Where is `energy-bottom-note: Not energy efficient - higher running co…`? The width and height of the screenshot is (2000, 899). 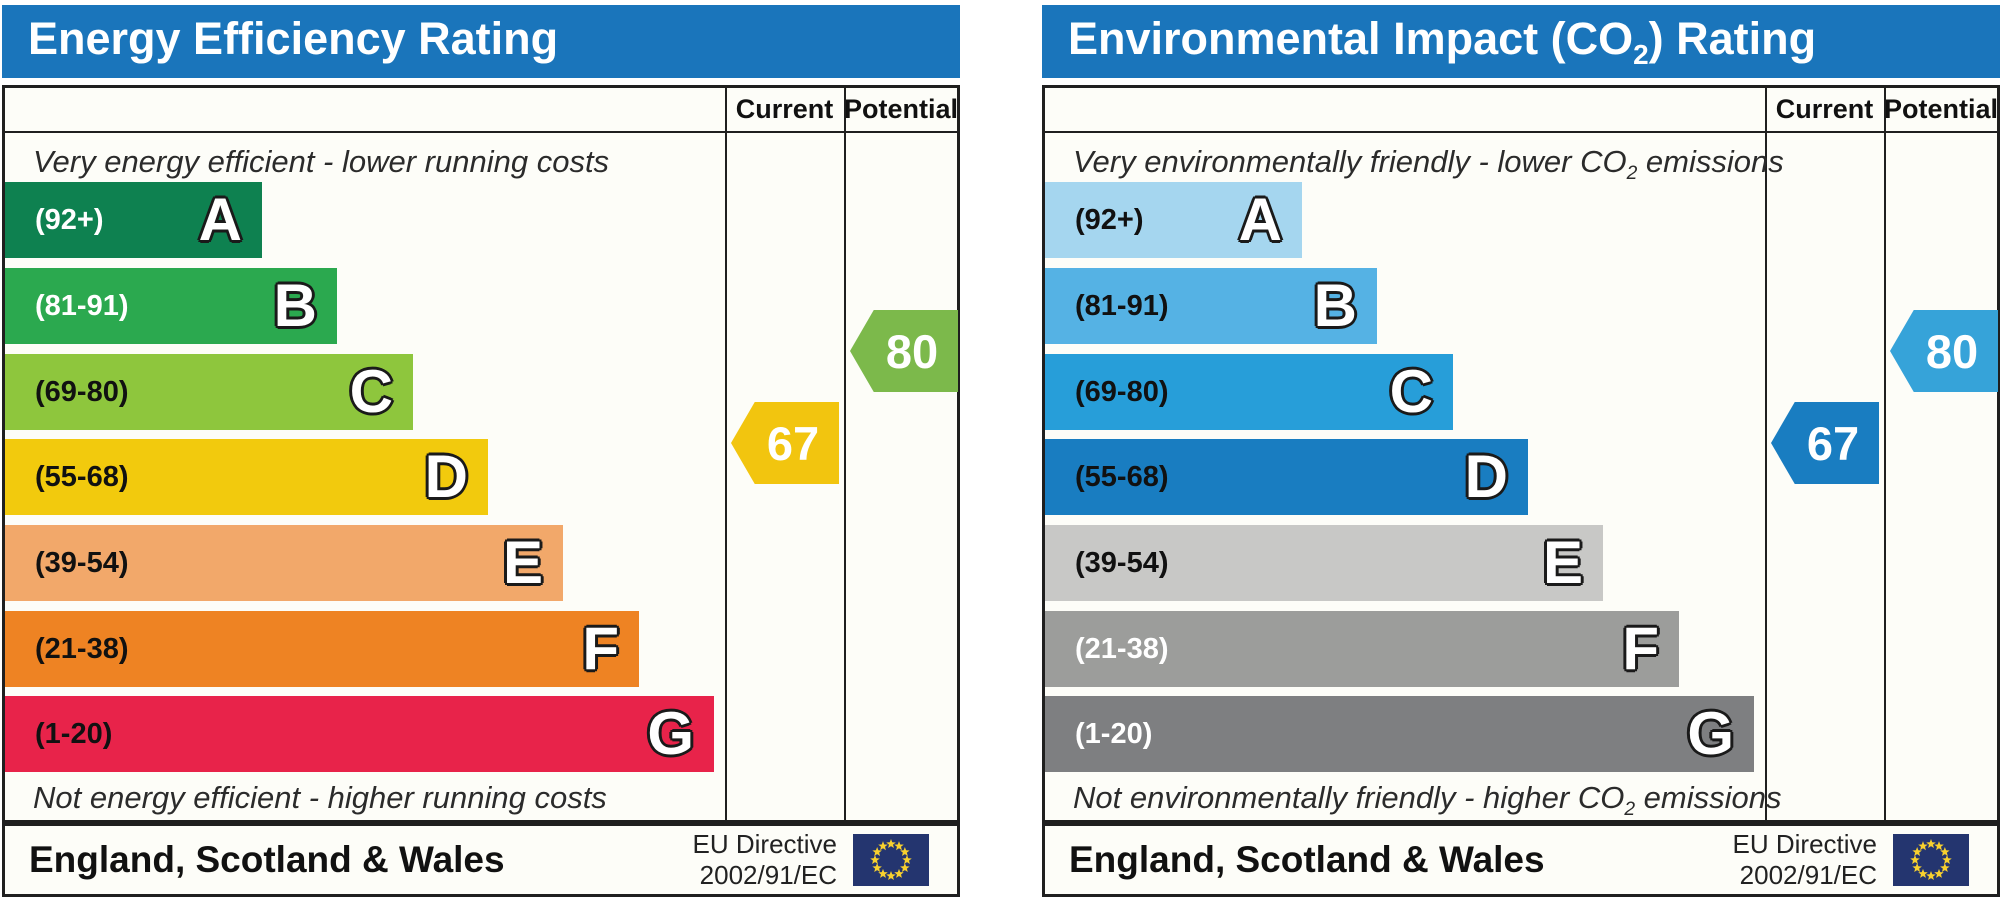 energy-bottom-note: Not energy efficient - higher running co… is located at coordinates (320, 800).